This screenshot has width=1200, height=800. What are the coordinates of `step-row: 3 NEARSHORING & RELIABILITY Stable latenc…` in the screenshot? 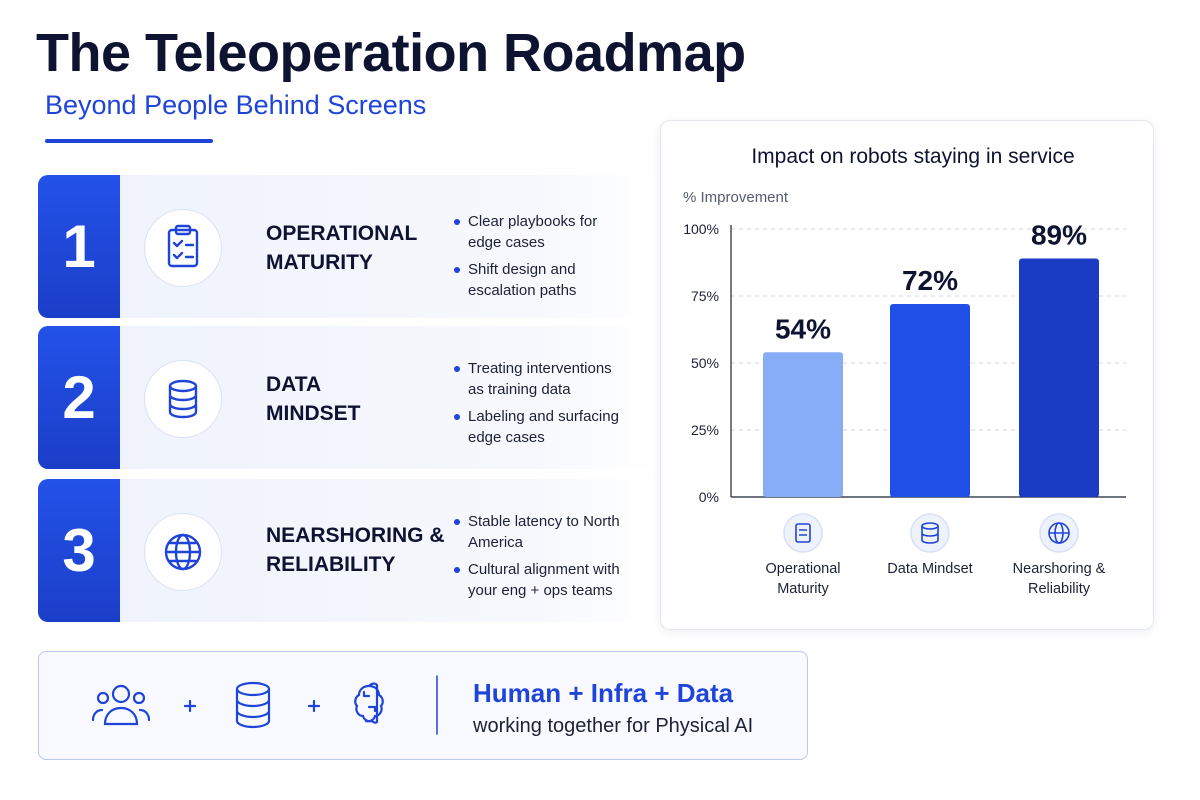 It's located at (347, 550).